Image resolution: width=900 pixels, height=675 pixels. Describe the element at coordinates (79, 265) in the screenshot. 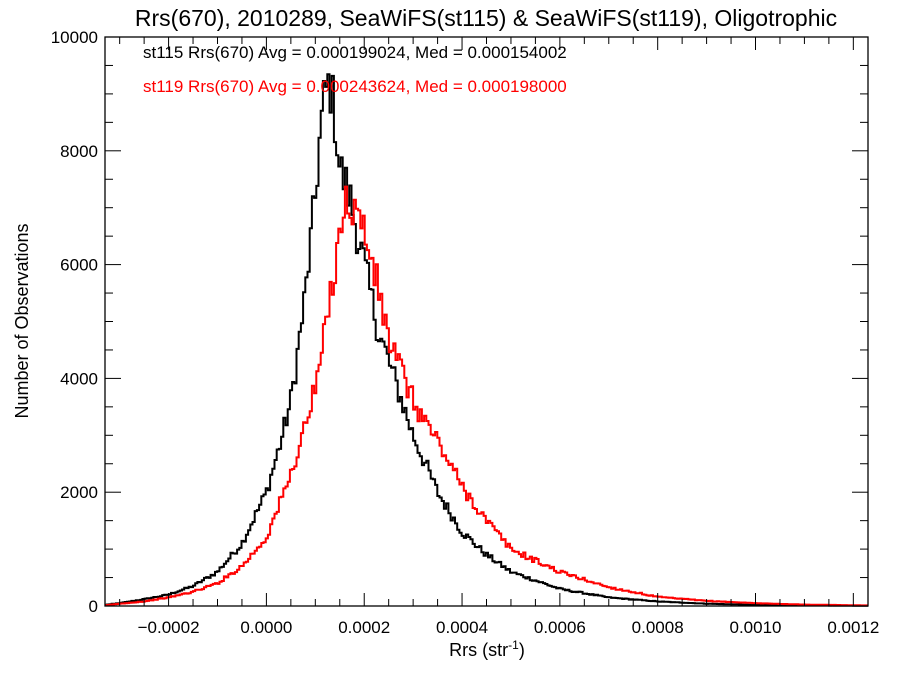

I see `y-tick-label: 6000` at that location.